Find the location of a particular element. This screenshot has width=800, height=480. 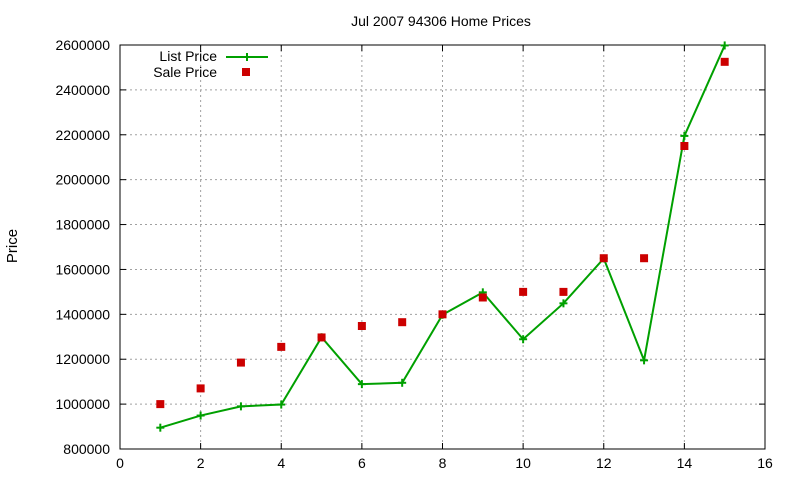

y-tick-label: 2600000 is located at coordinates (82, 45).